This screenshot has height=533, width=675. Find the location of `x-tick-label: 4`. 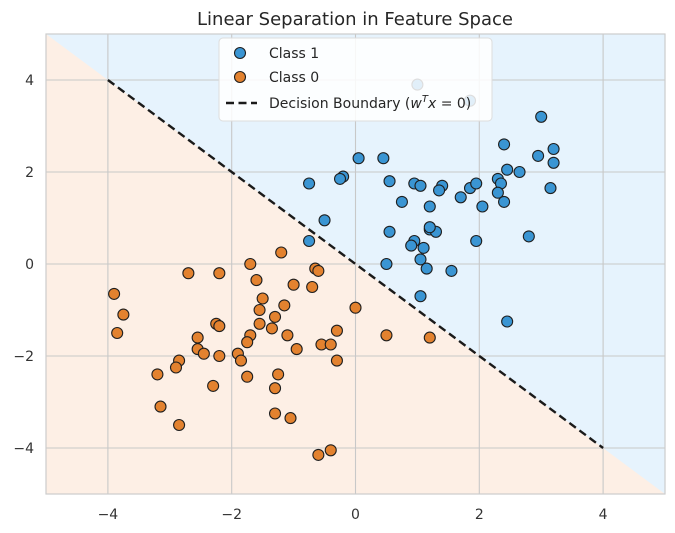

x-tick-label: 4 is located at coordinates (603, 515).